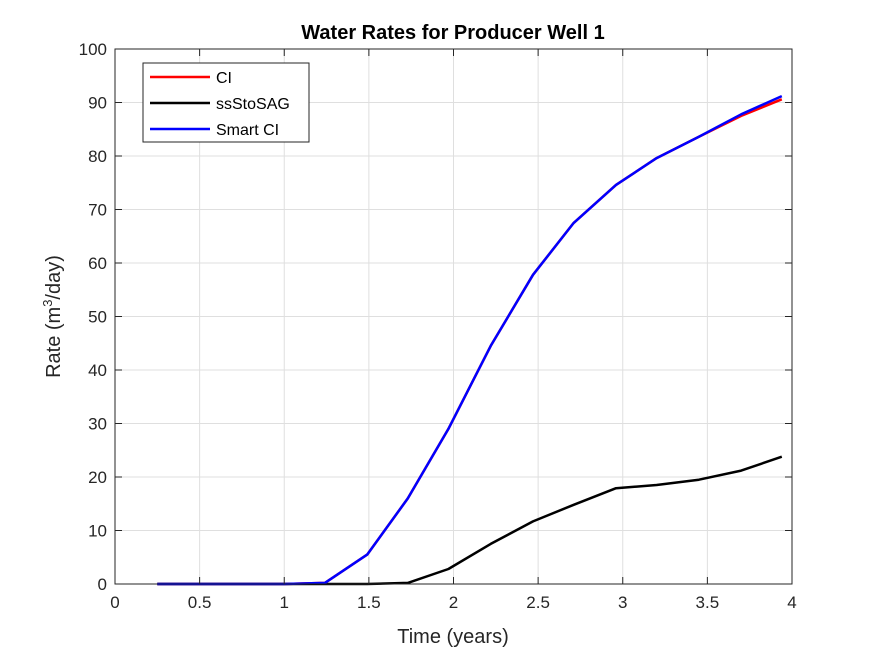  Describe the element at coordinates (452, 637) in the screenshot. I see `x-axis-label: Time (years)` at that location.